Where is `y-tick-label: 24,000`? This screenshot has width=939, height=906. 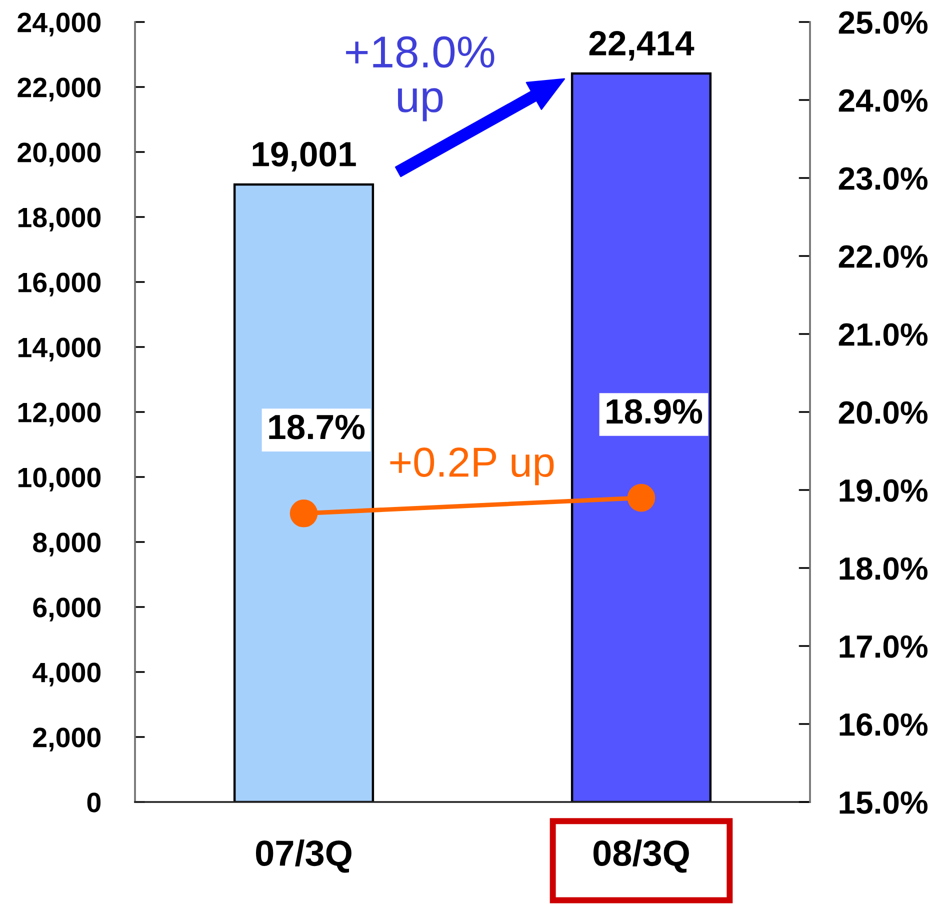 y-tick-label: 24,000 is located at coordinates (59, 24).